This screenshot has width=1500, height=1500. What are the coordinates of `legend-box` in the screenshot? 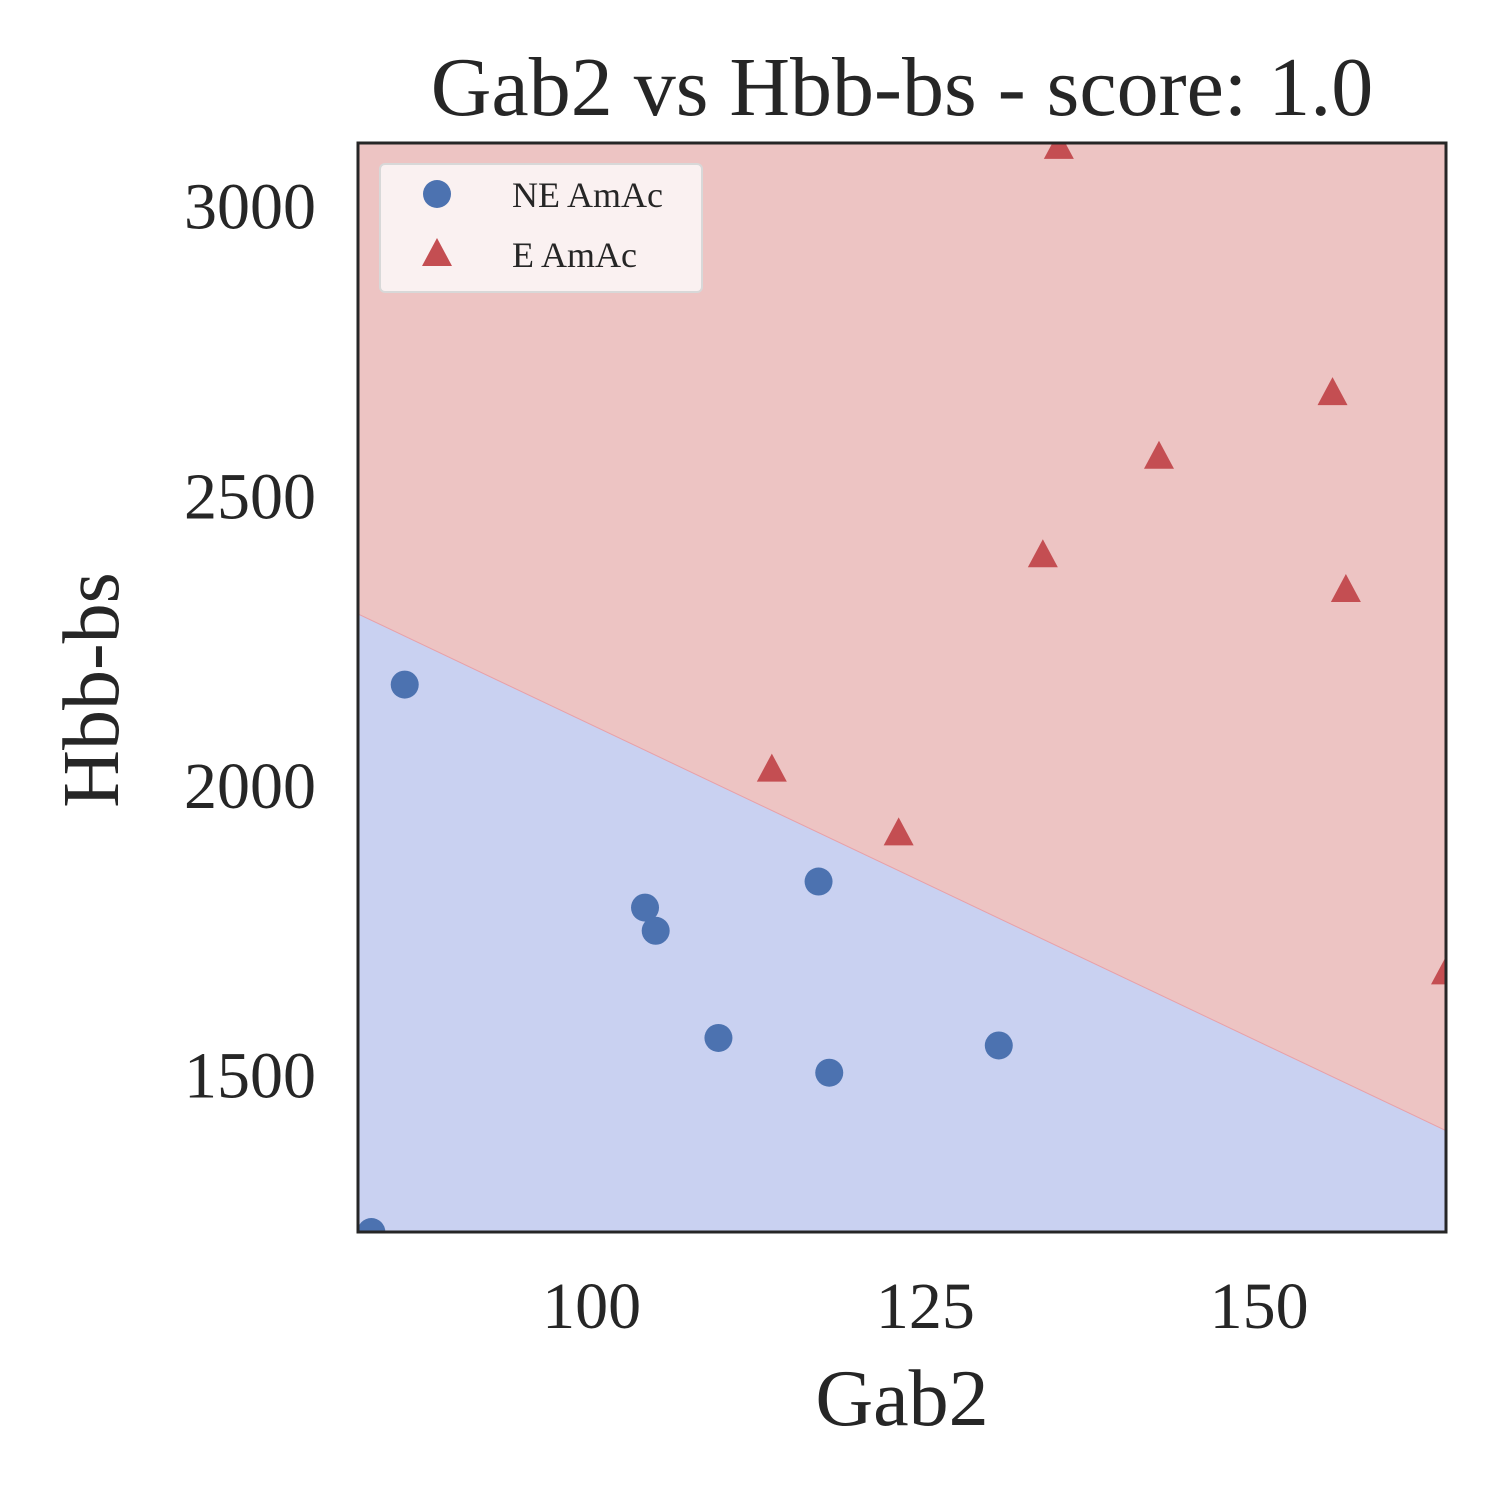 It's located at (541, 228).